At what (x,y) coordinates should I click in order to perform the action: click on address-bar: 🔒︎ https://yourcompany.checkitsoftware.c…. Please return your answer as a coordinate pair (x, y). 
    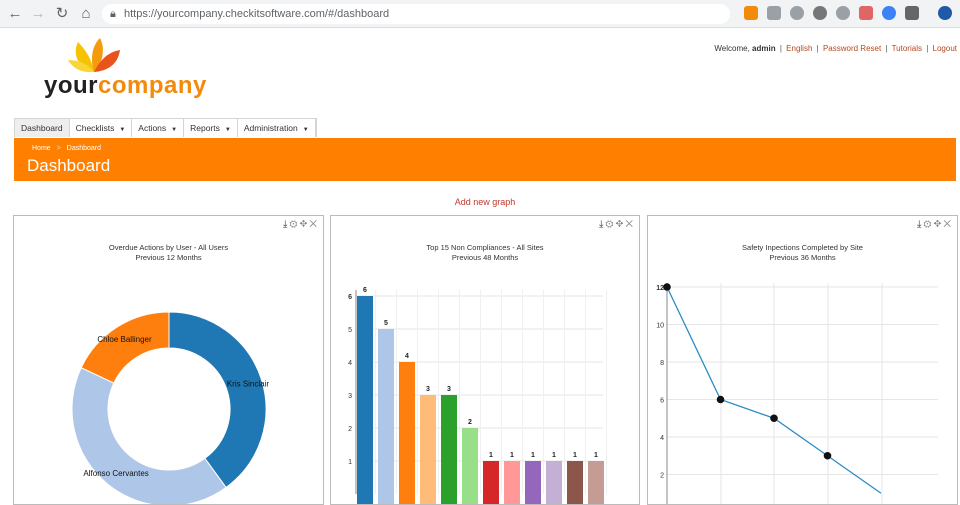
    Looking at the image, I should click on (416, 14).